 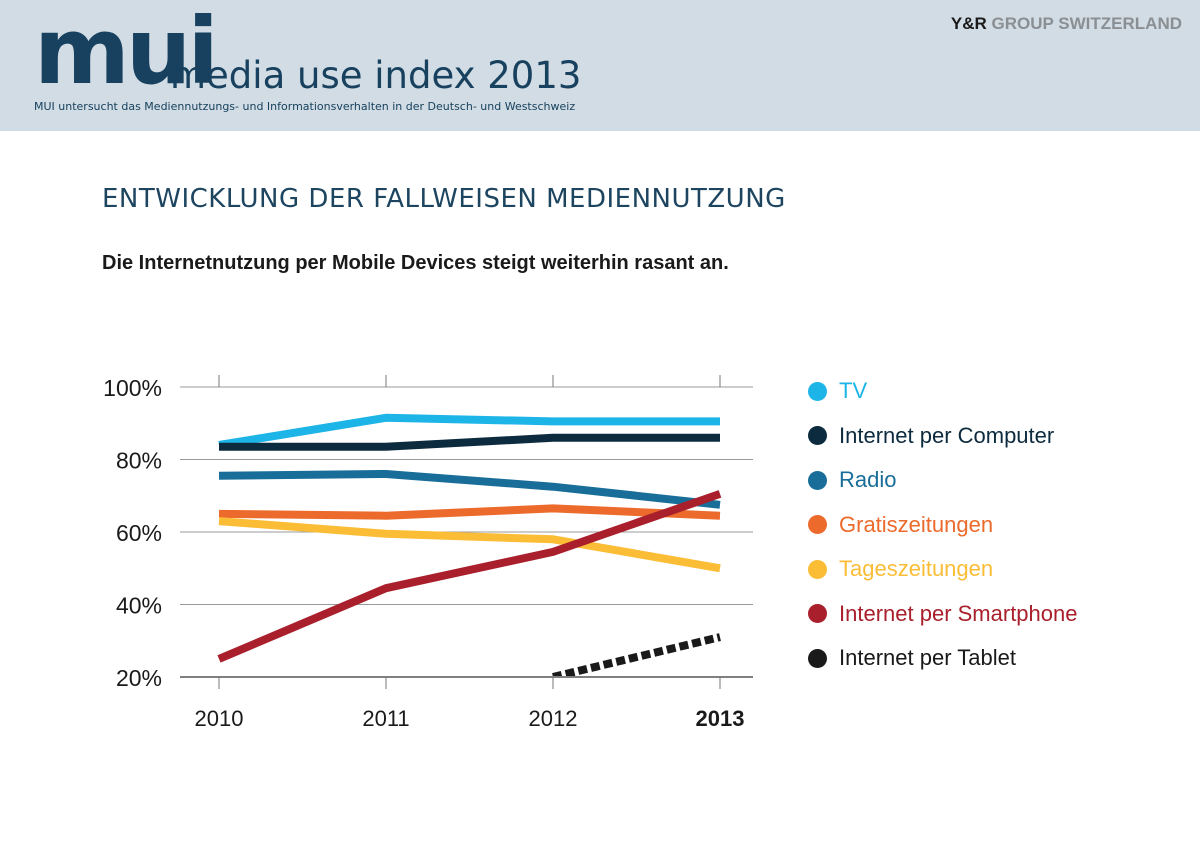 What do you see at coordinates (636, 654) in the screenshot?
I see `series-line-internet-per-tablet` at bounding box center [636, 654].